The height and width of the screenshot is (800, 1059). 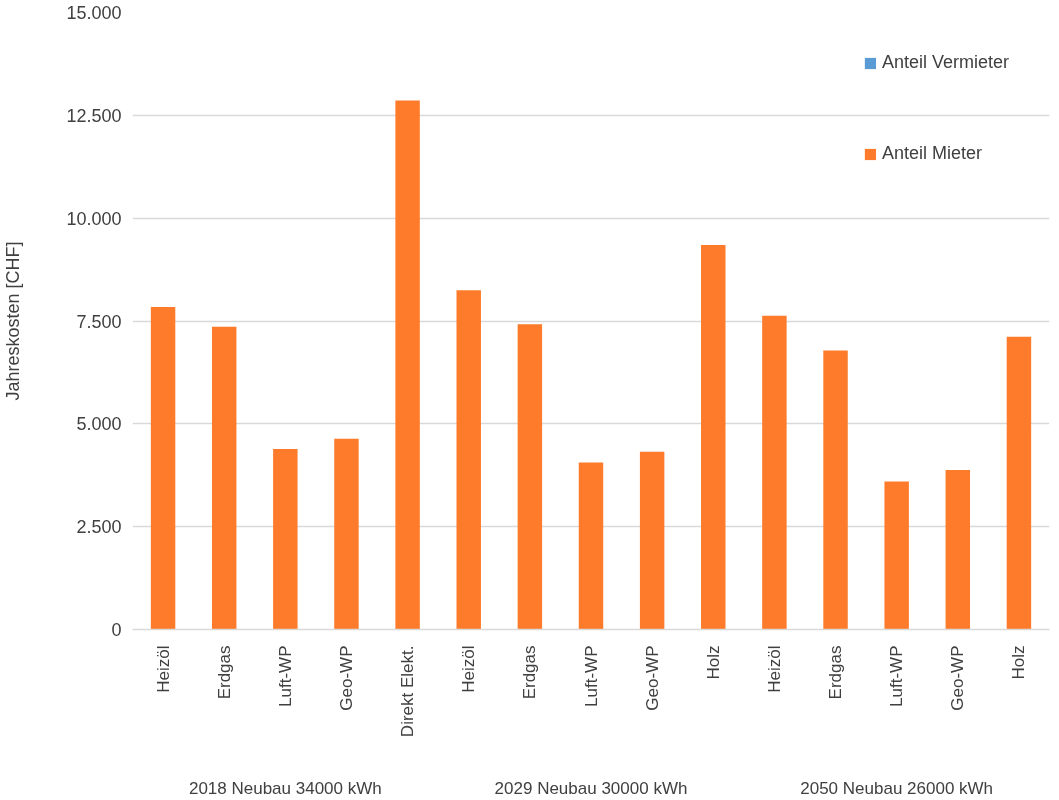 What do you see at coordinates (116, 630) in the screenshot?
I see `y-tick-label: 0` at bounding box center [116, 630].